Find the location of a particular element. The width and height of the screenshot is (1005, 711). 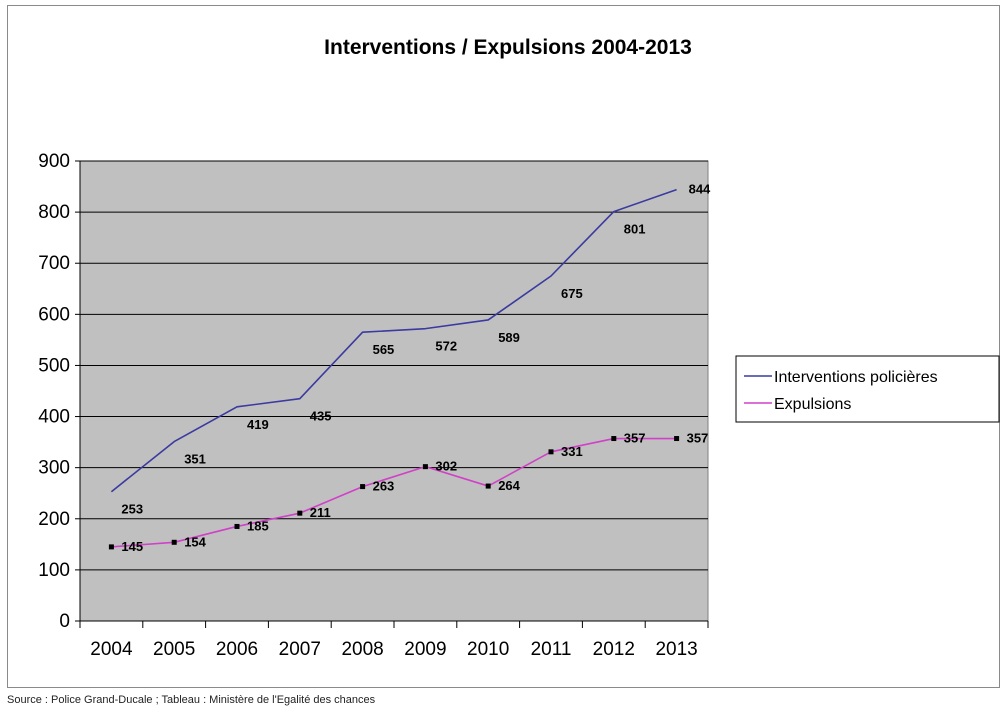

x-tick-label: 2008 is located at coordinates (362, 649).